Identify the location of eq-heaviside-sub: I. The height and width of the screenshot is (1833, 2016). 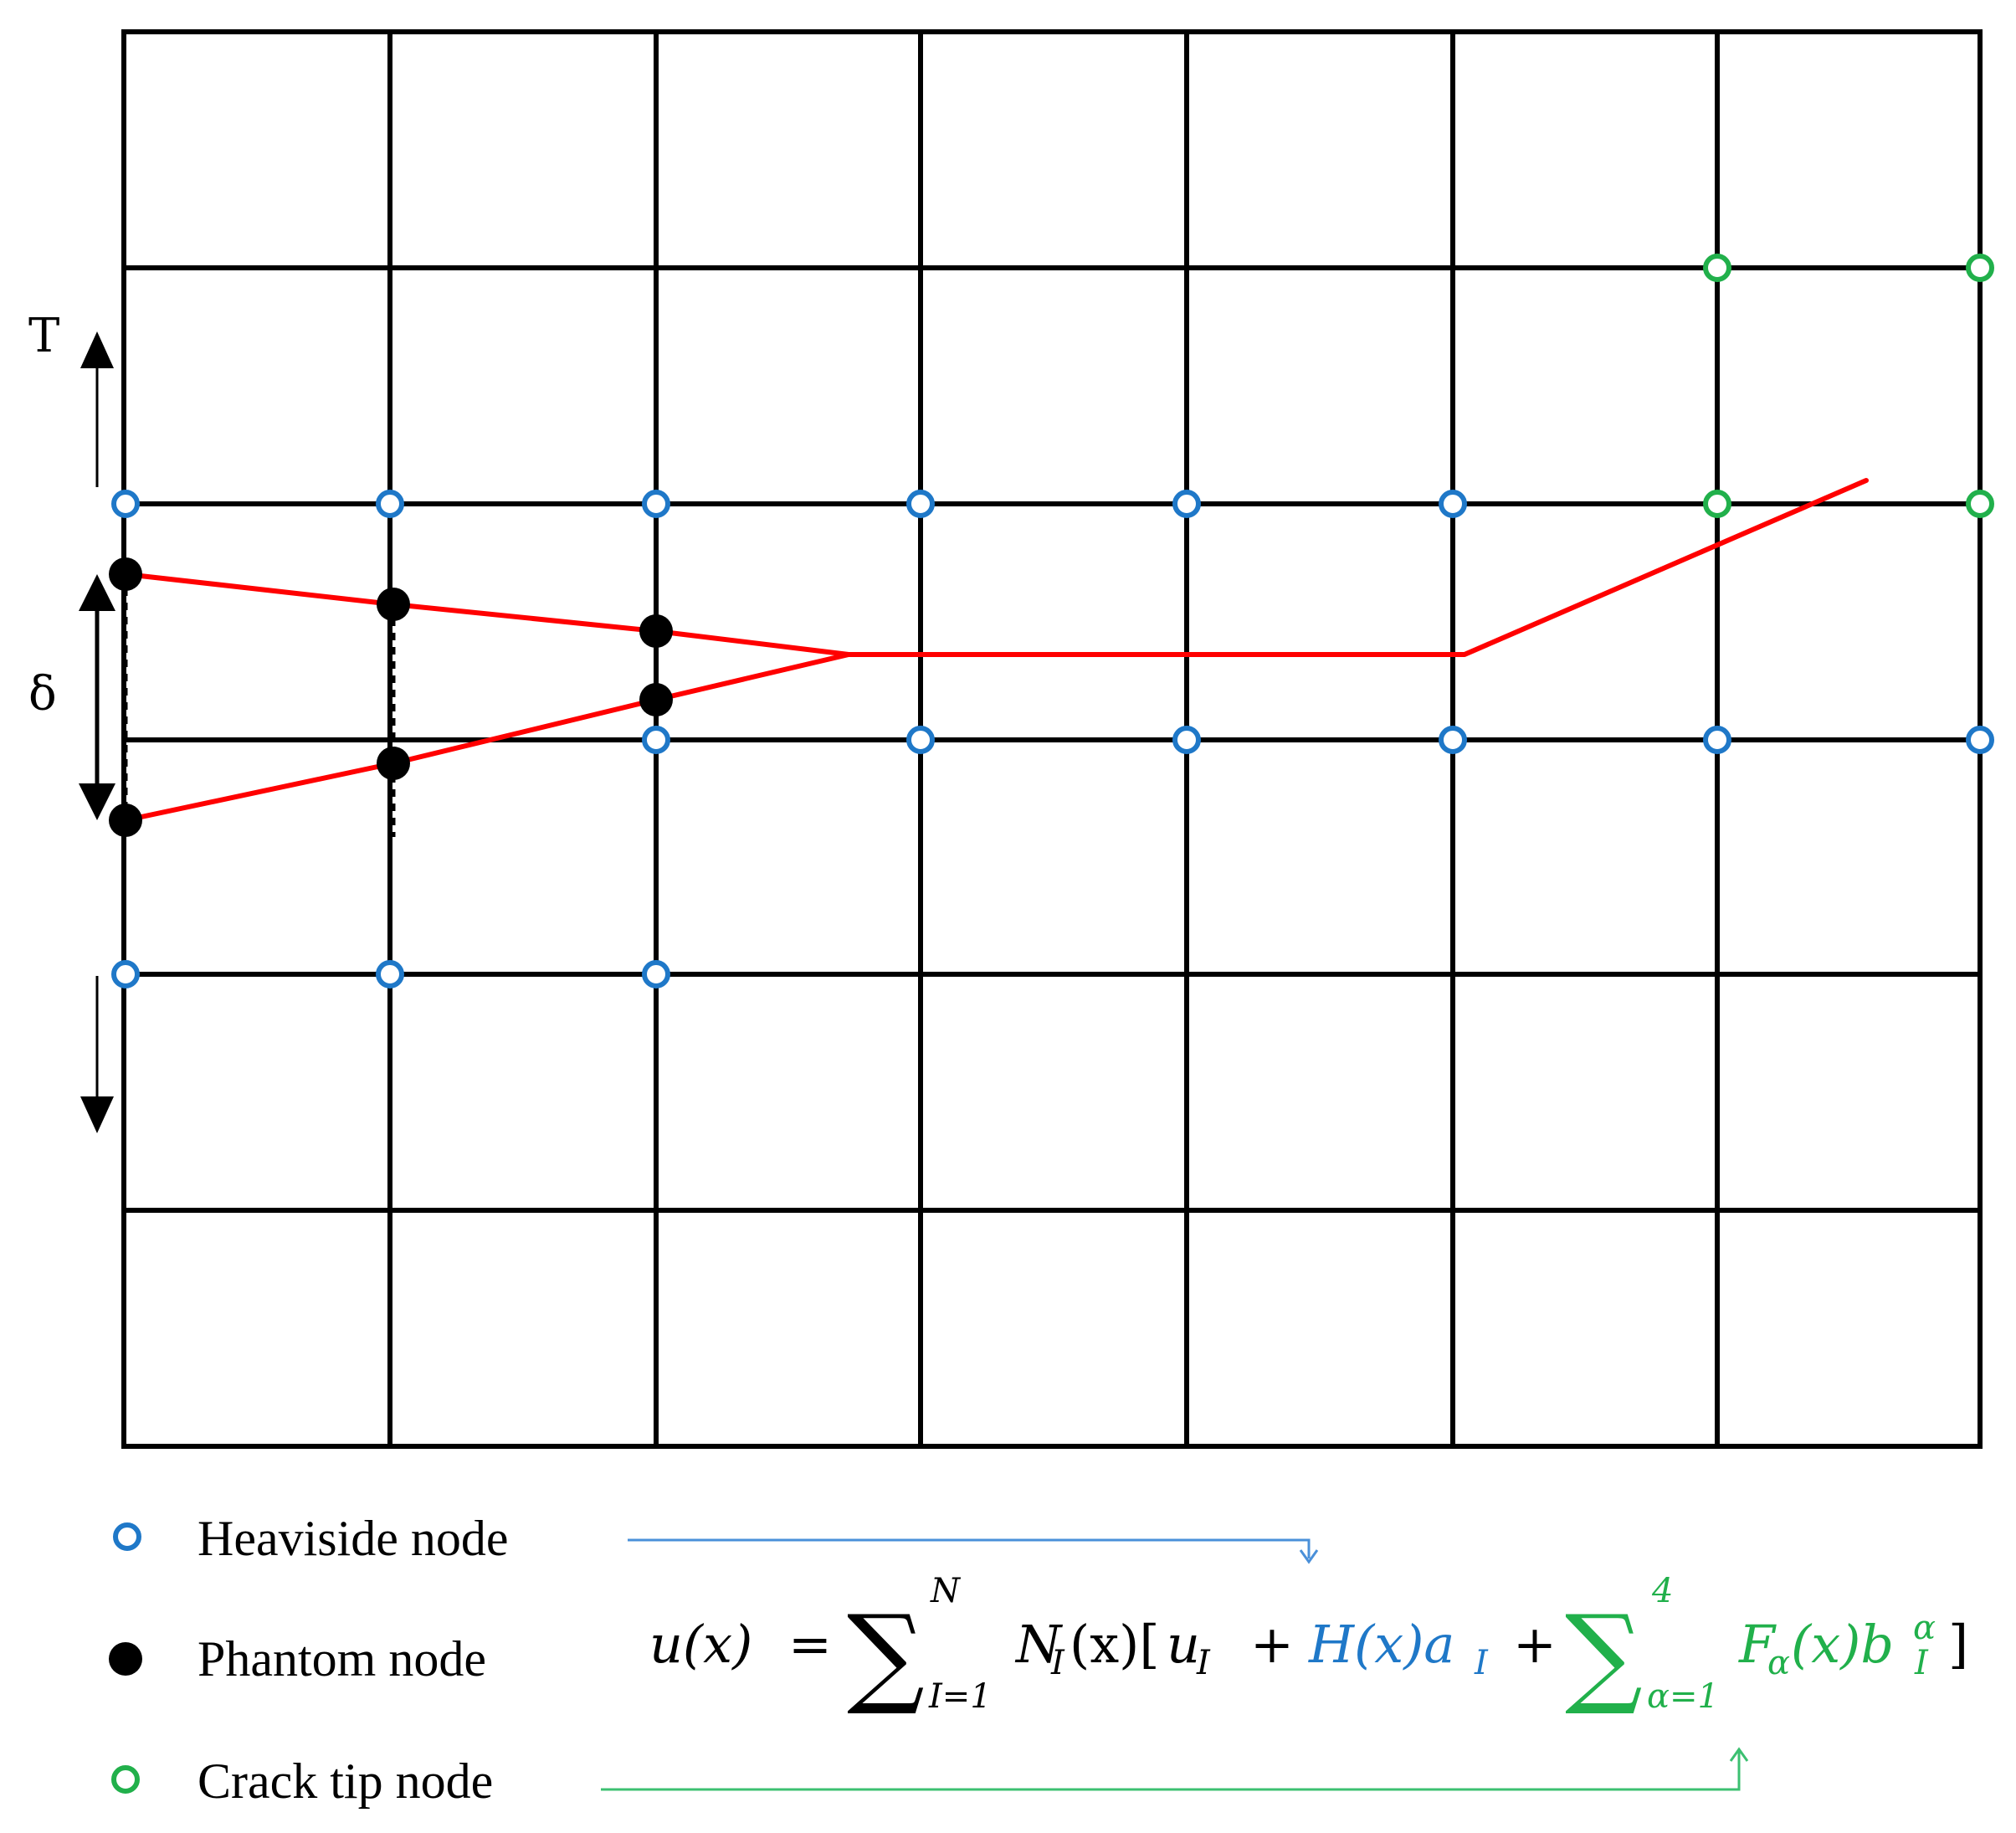
(1482, 1663).